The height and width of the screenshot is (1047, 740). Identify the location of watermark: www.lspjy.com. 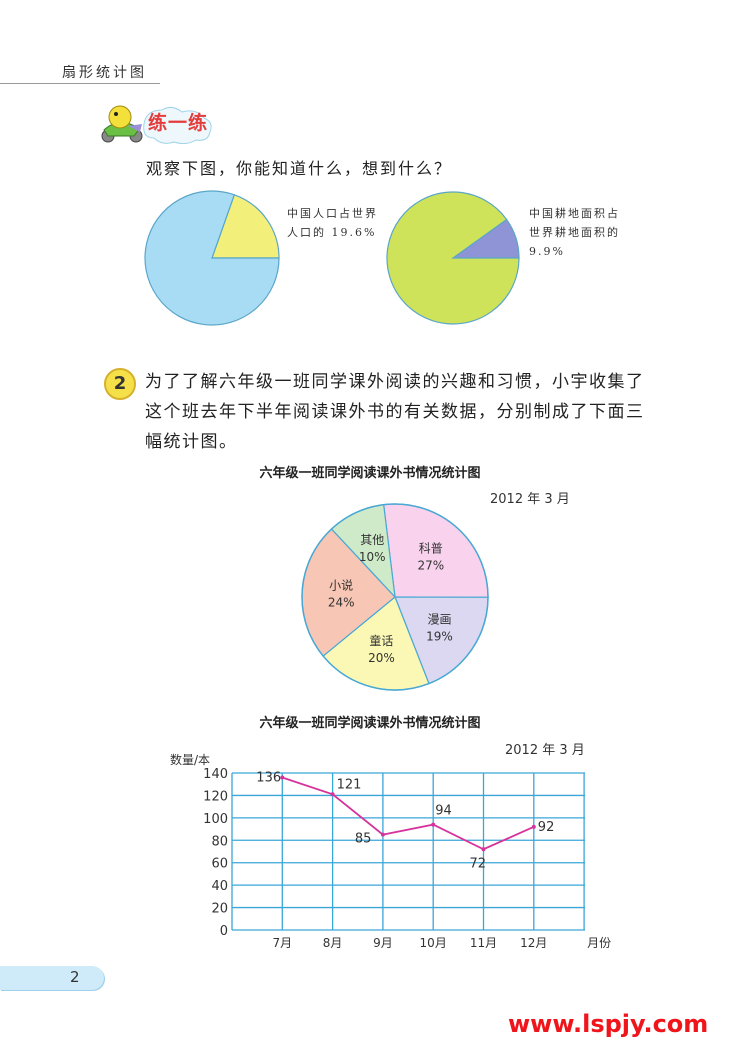
(608, 1024).